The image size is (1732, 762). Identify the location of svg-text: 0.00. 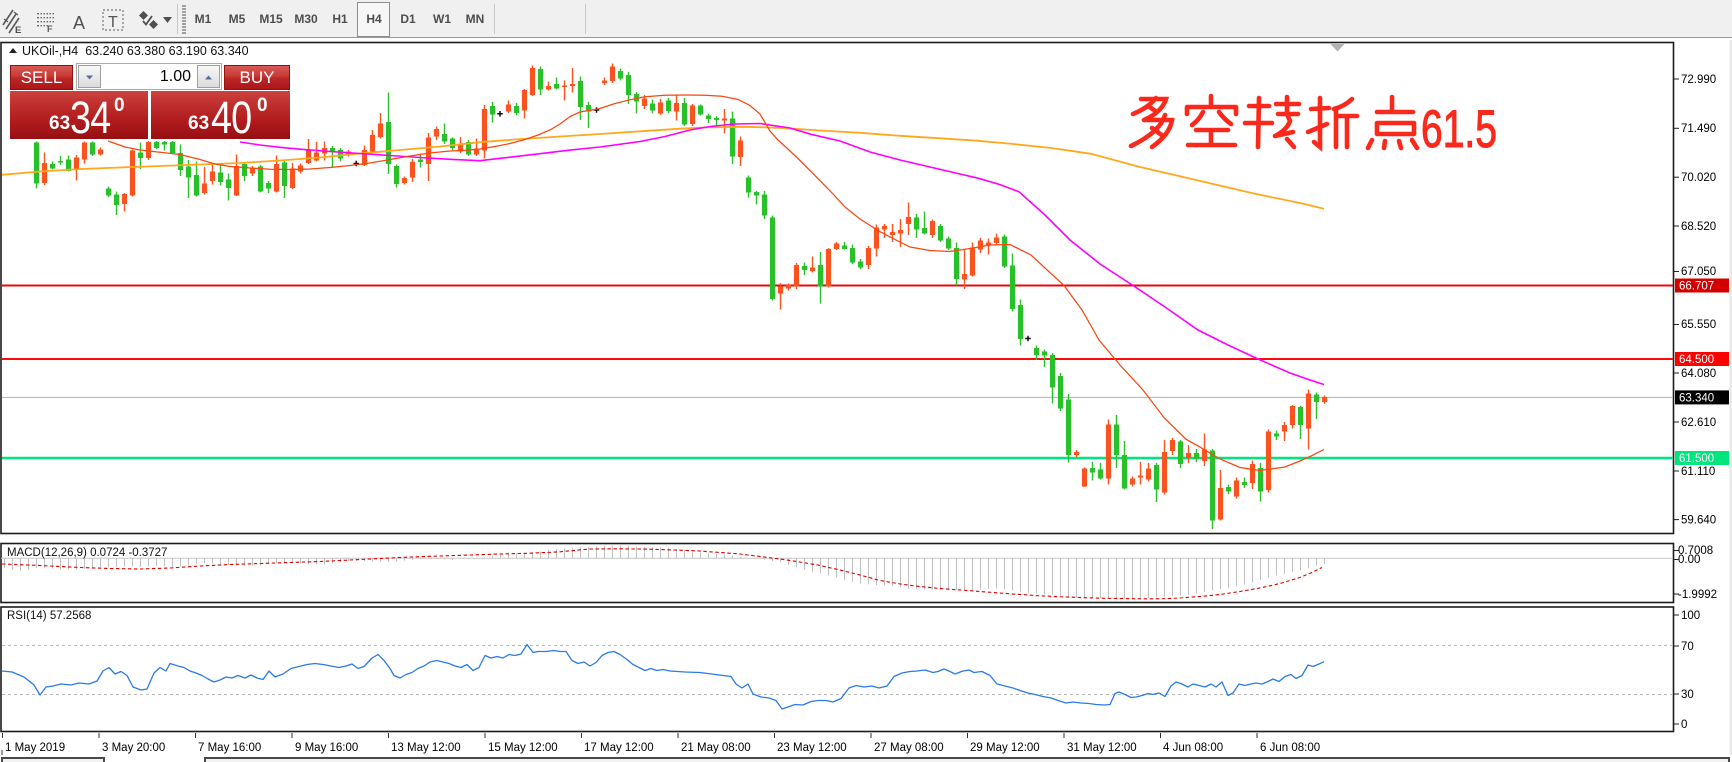
(1689, 560).